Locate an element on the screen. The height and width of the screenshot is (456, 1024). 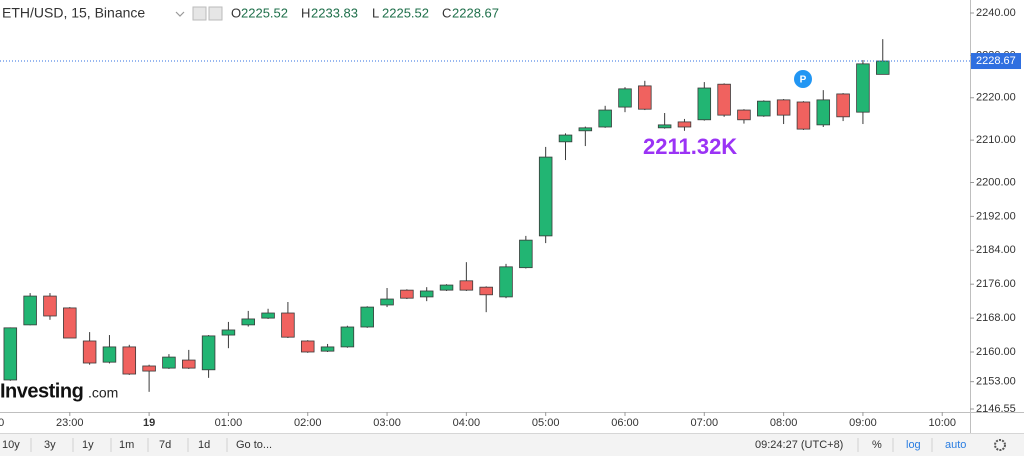
annotation: 2211.32K is located at coordinates (690, 146).